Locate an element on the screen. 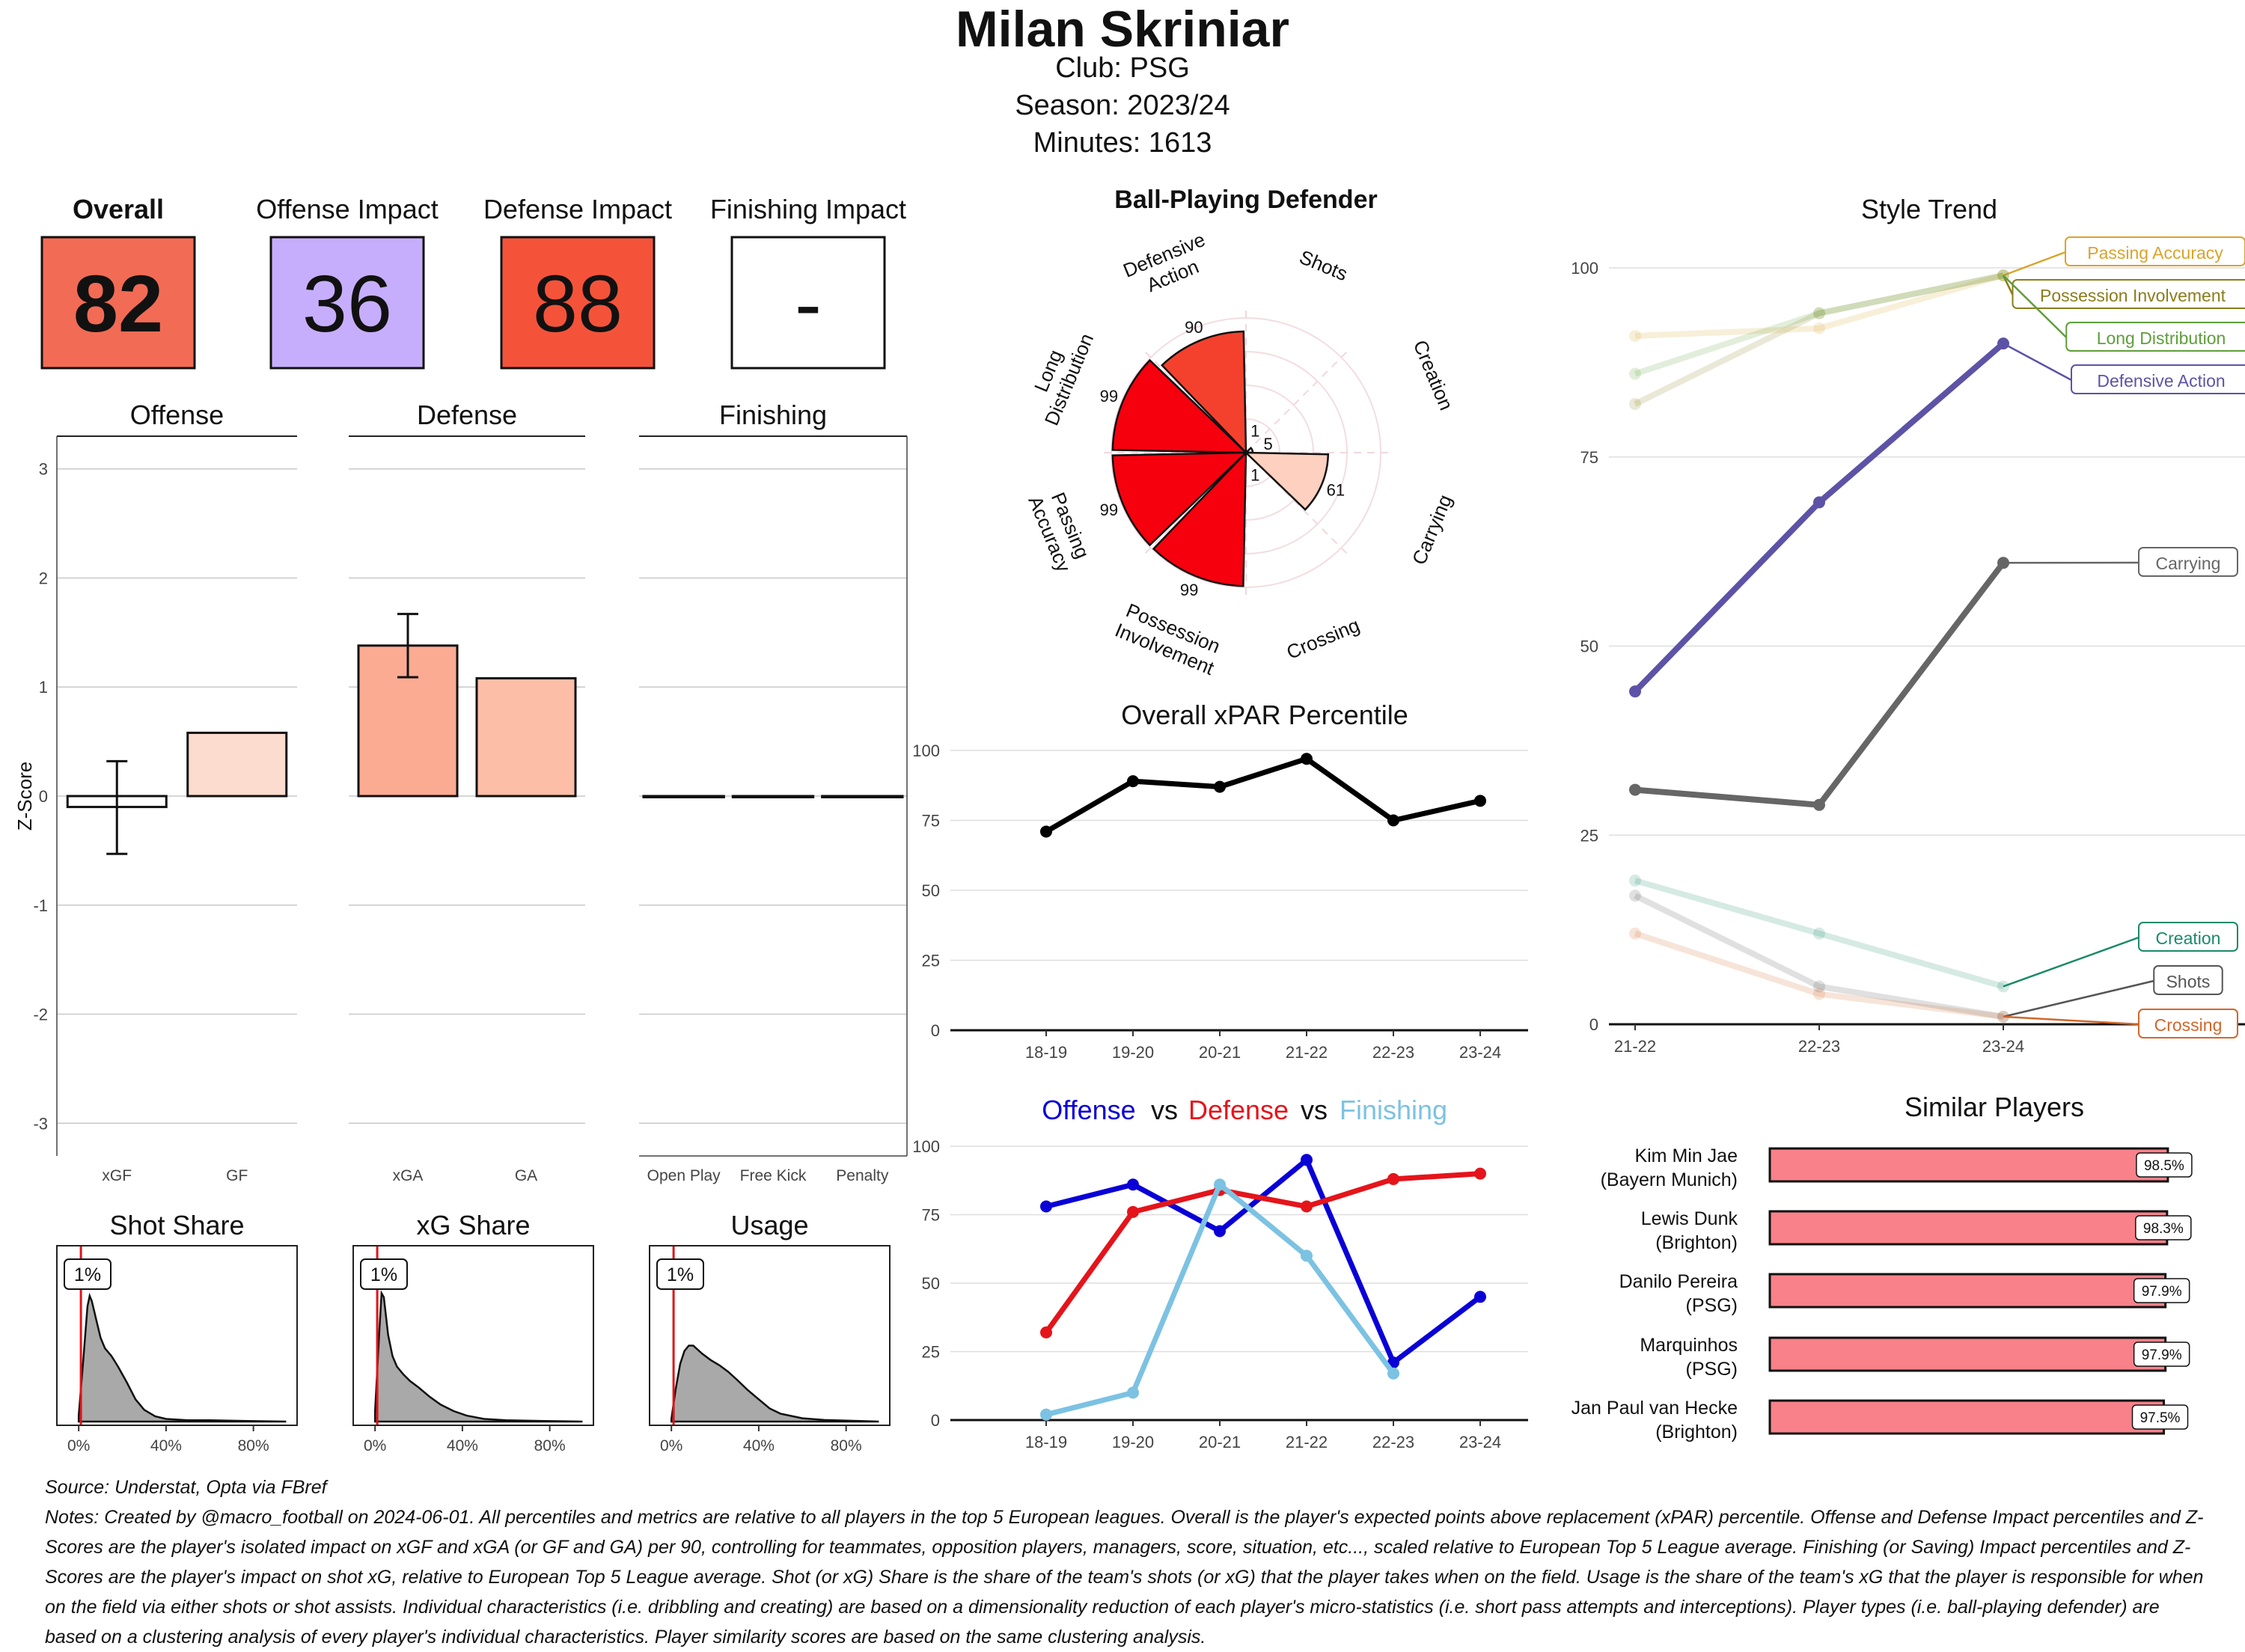 The height and width of the screenshot is (1652, 2245). player-club-label: (Bayern Munich) is located at coordinates (1669, 1179).